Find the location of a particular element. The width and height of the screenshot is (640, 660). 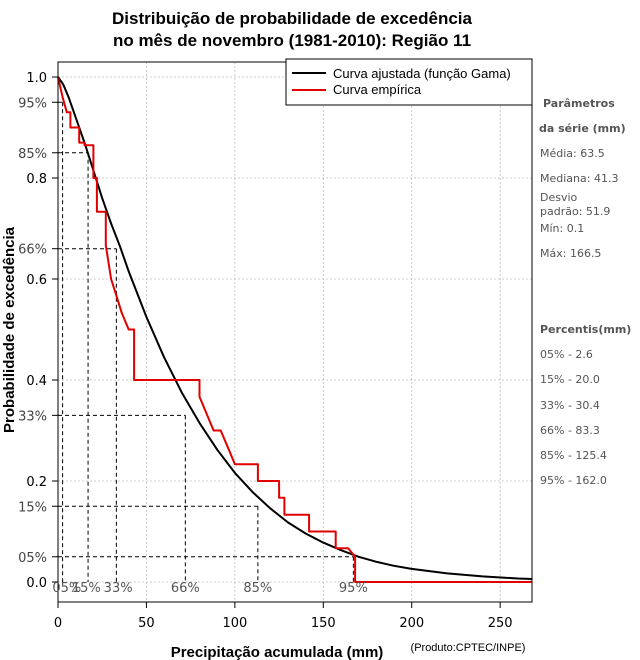

percentile-95: 95% - 162.0 is located at coordinates (573, 480).